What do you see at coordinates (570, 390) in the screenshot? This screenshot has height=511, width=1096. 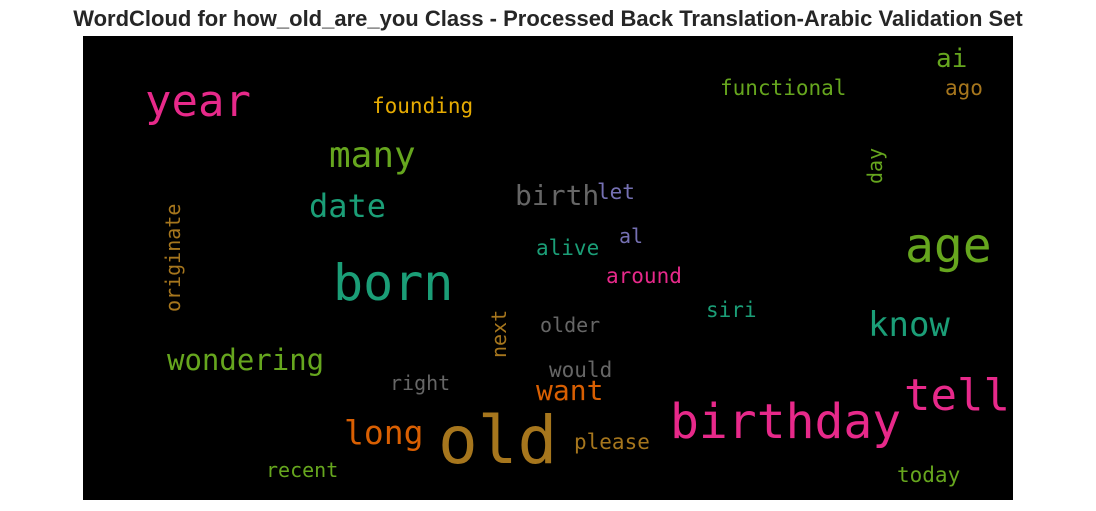 I see `word-want: want` at bounding box center [570, 390].